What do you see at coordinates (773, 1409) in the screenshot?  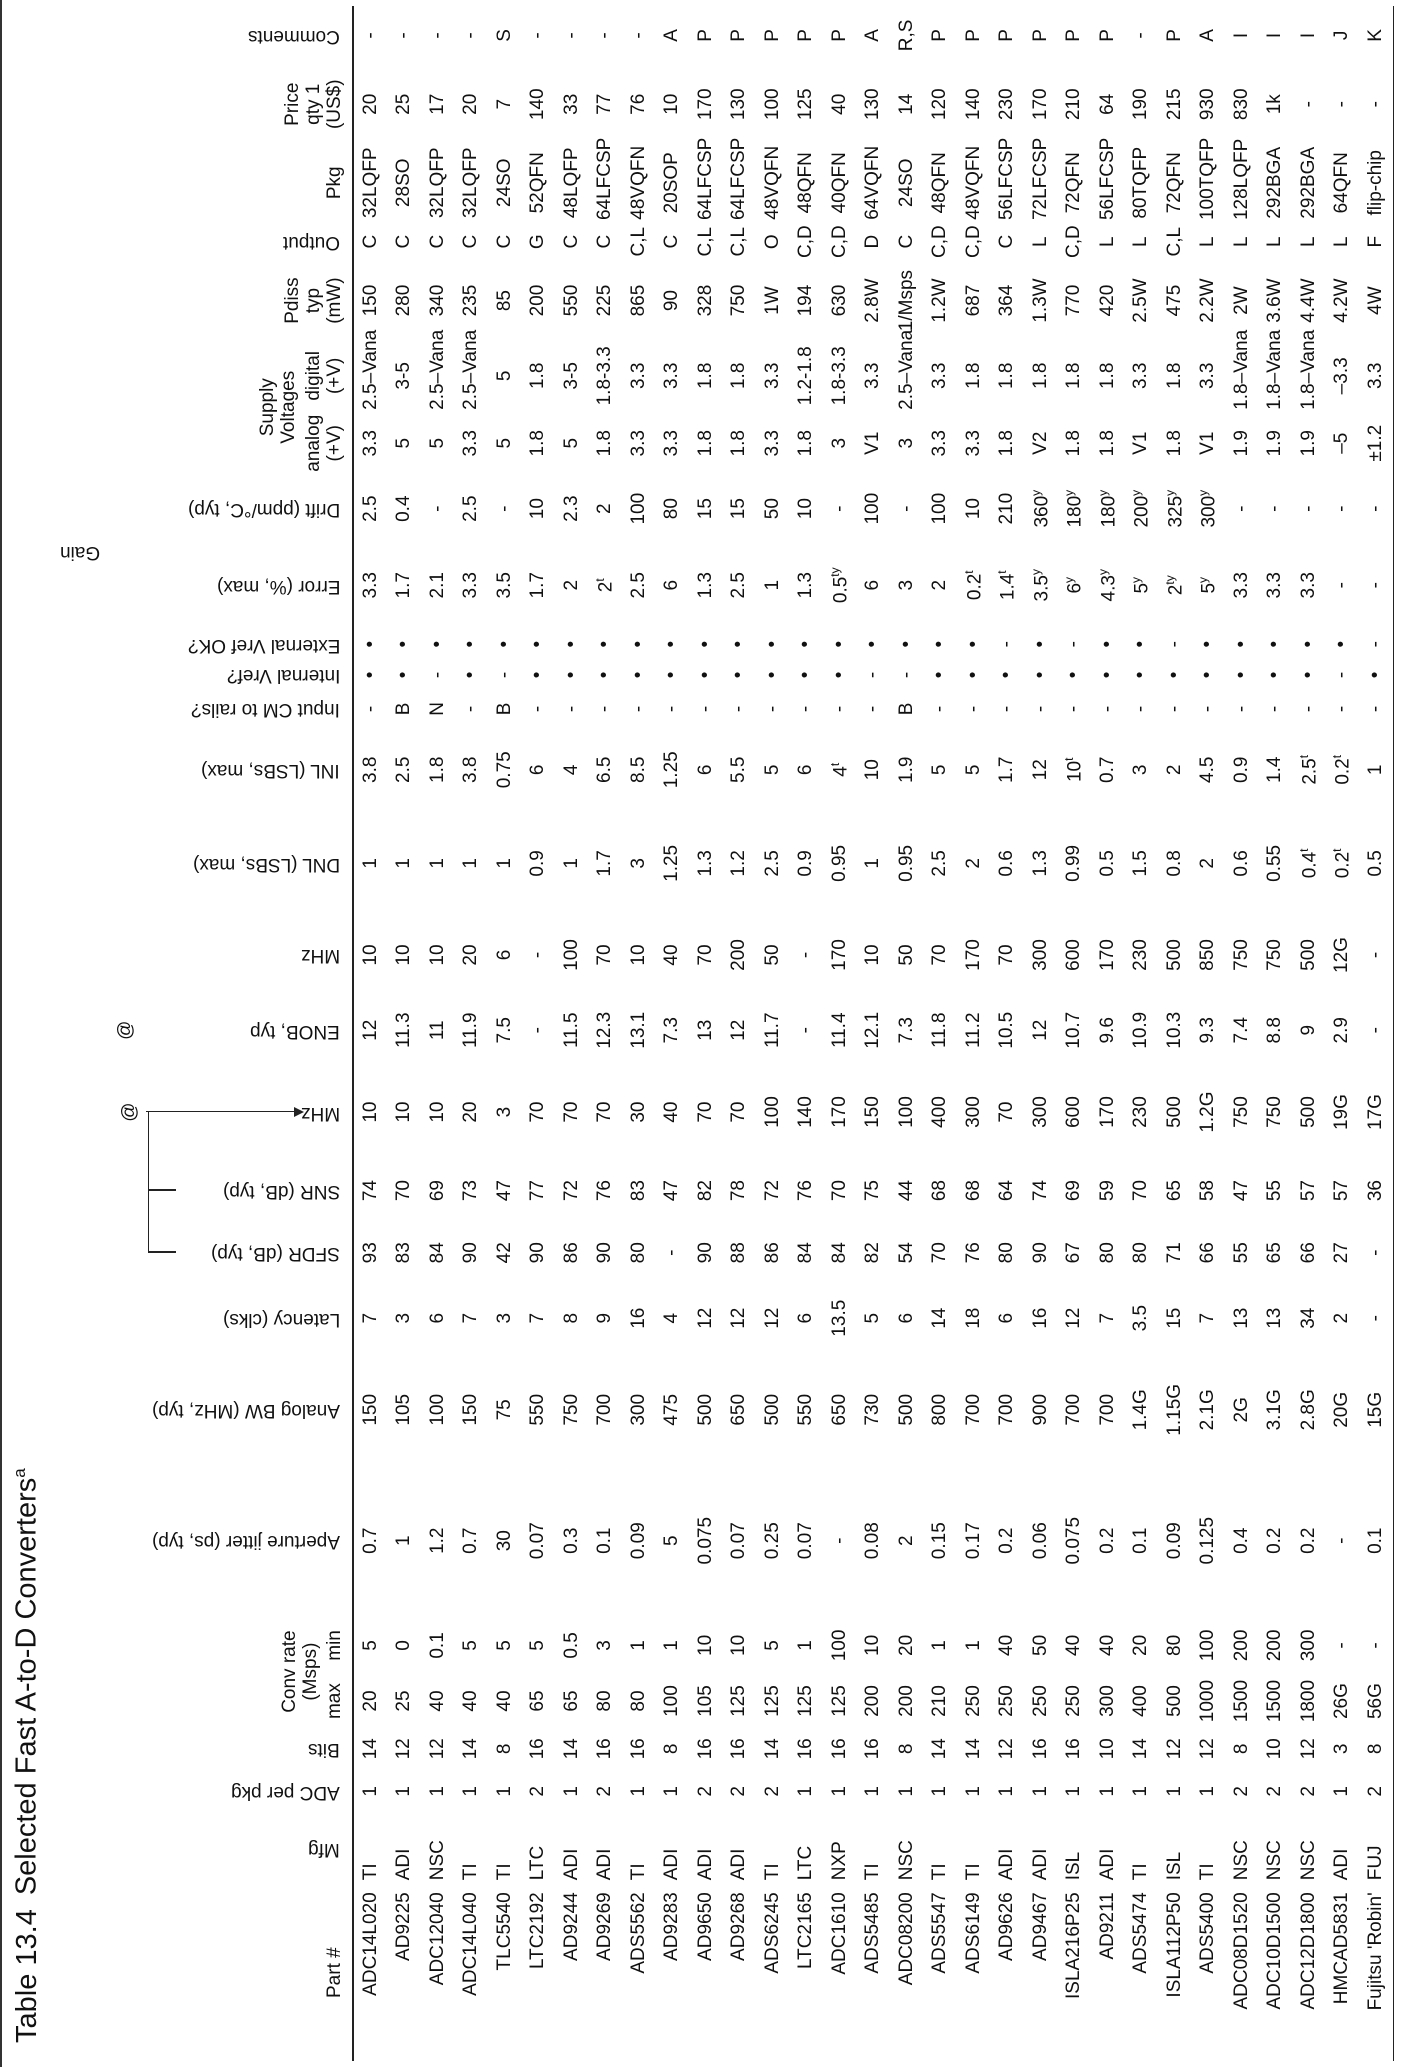 I see `cell: 500` at bounding box center [773, 1409].